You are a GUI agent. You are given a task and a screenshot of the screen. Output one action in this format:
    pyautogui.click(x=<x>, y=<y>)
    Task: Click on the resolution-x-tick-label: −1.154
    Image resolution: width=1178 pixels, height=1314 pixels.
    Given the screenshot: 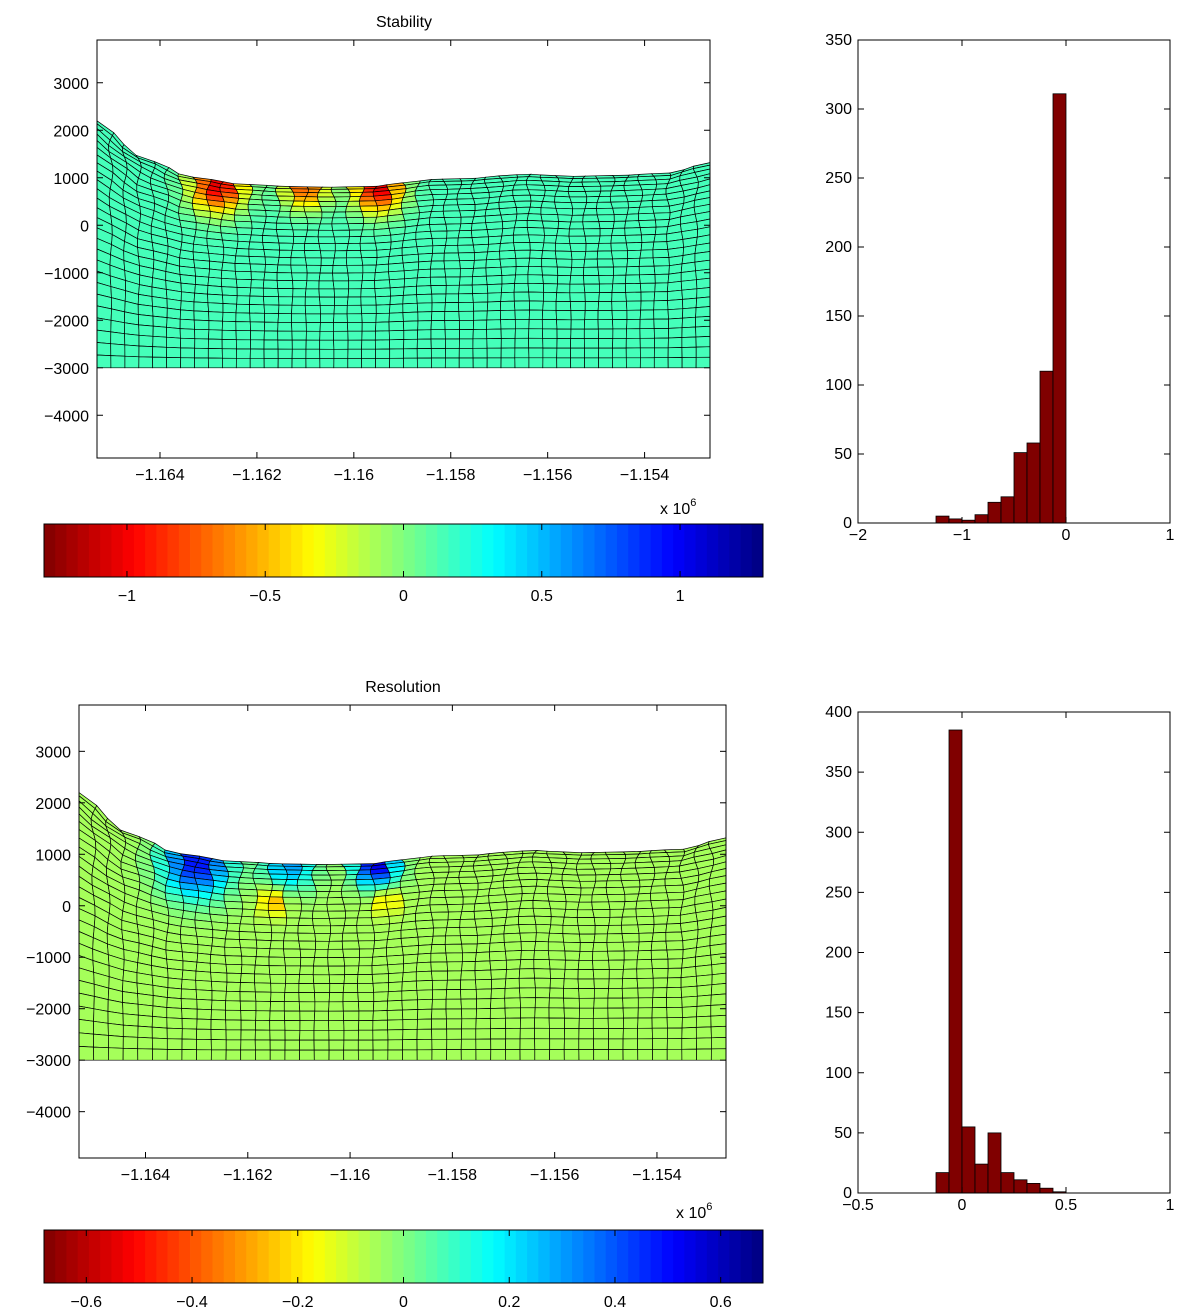 What is the action you would take?
    pyautogui.click(x=656, y=1175)
    